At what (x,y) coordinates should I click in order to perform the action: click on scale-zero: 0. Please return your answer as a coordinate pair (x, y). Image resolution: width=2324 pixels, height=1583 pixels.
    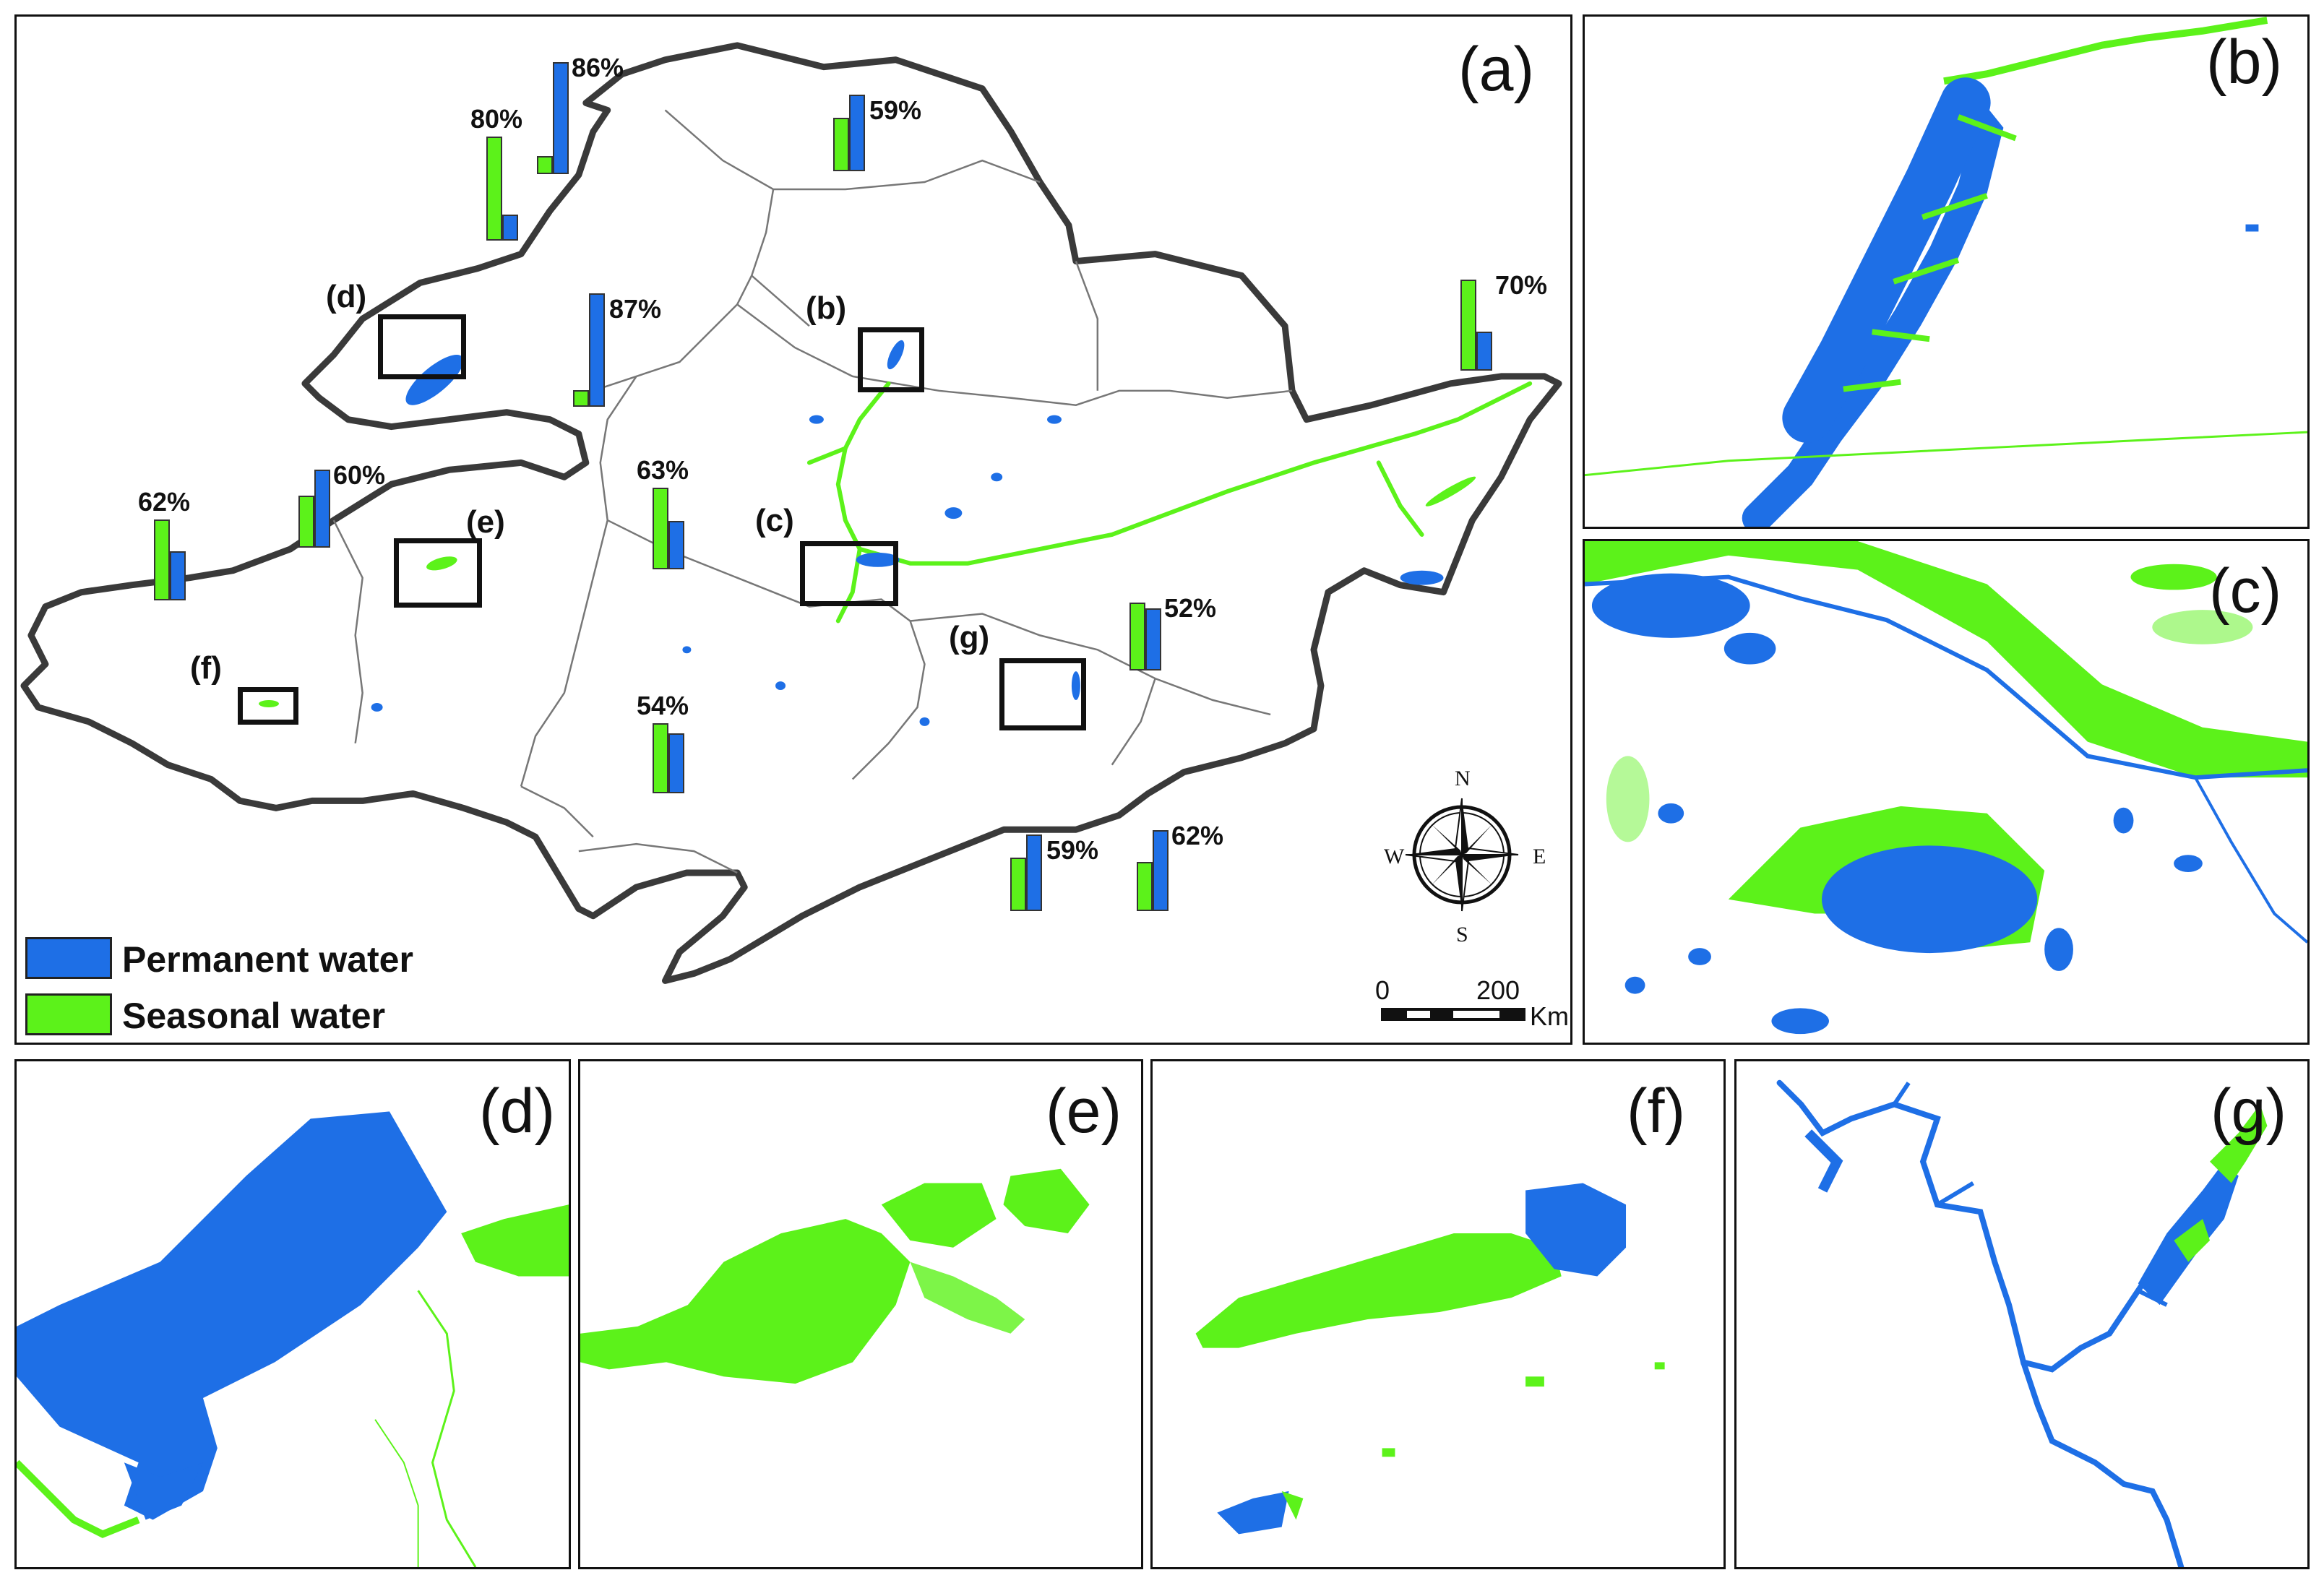
    Looking at the image, I should click on (1382, 990).